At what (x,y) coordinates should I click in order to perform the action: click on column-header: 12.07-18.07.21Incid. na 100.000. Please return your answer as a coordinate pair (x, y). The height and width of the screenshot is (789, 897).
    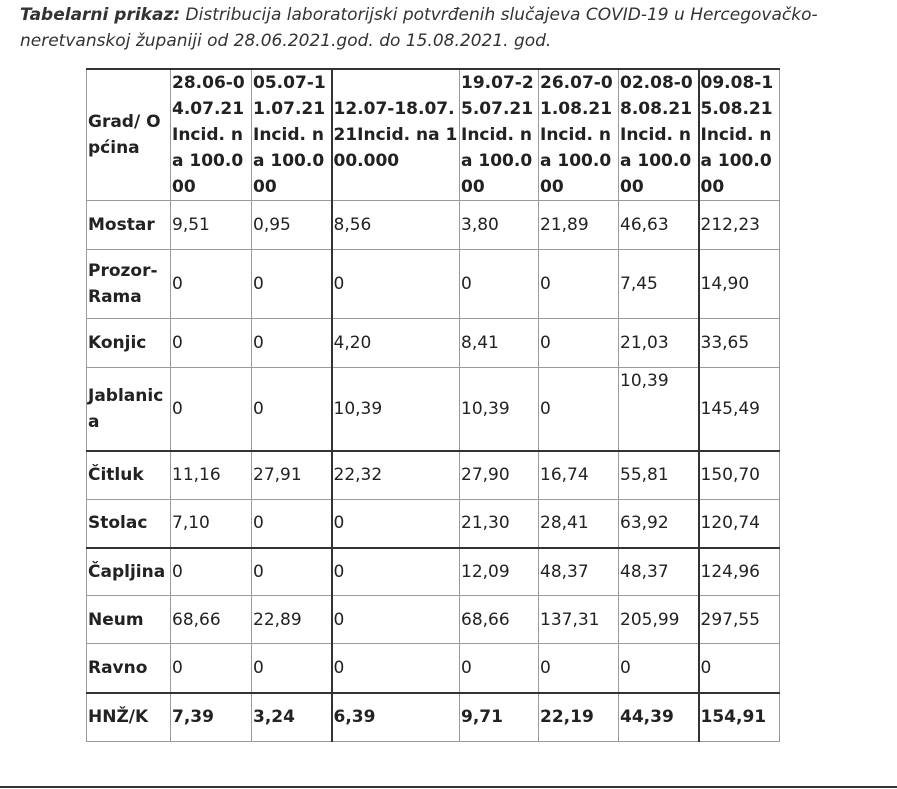
    Looking at the image, I should click on (395, 134).